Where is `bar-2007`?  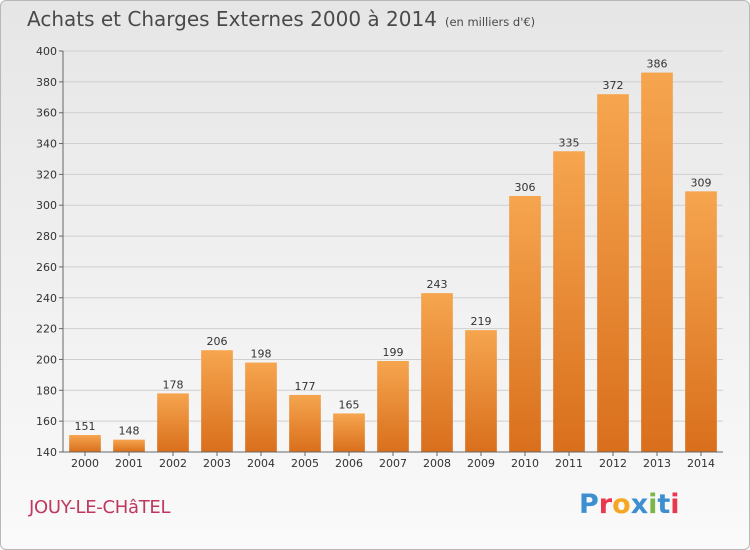 bar-2007 is located at coordinates (393, 406).